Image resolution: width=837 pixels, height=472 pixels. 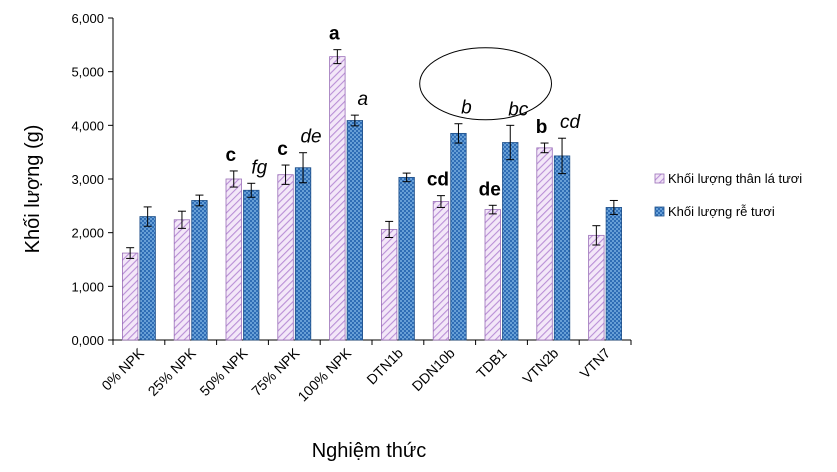 I want to click on significance-label: fg, so click(x=259, y=167).